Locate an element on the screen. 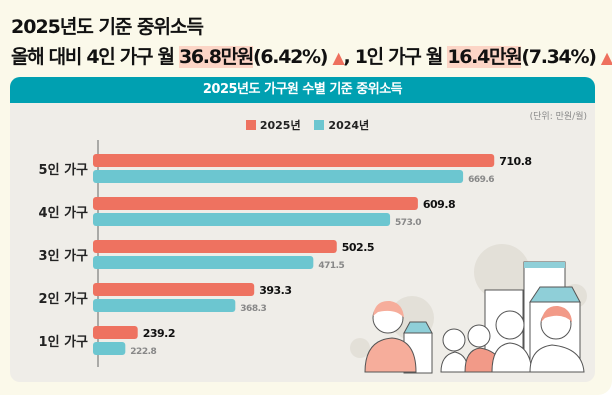  data-label: 710.8 is located at coordinates (515, 161).